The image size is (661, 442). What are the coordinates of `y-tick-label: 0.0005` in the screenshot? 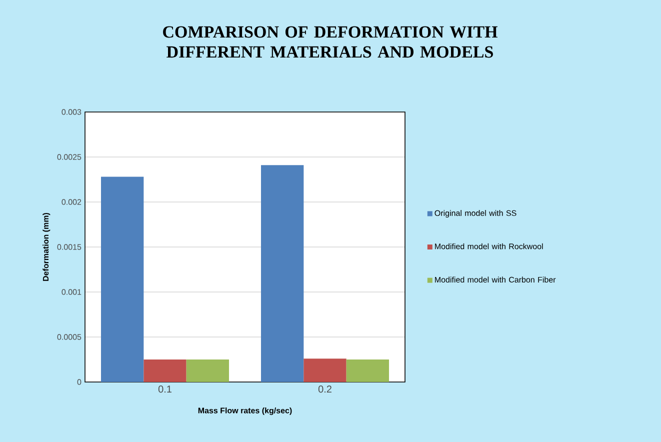 It's located at (69, 337).